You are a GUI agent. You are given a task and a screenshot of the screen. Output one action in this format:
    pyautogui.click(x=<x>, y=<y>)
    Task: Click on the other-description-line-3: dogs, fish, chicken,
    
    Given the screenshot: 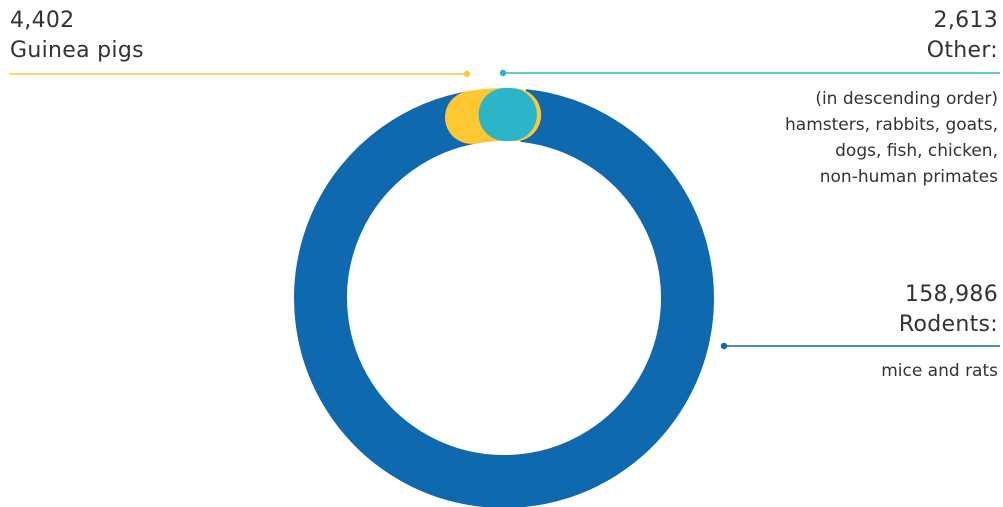 What is the action you would take?
    pyautogui.click(x=916, y=151)
    